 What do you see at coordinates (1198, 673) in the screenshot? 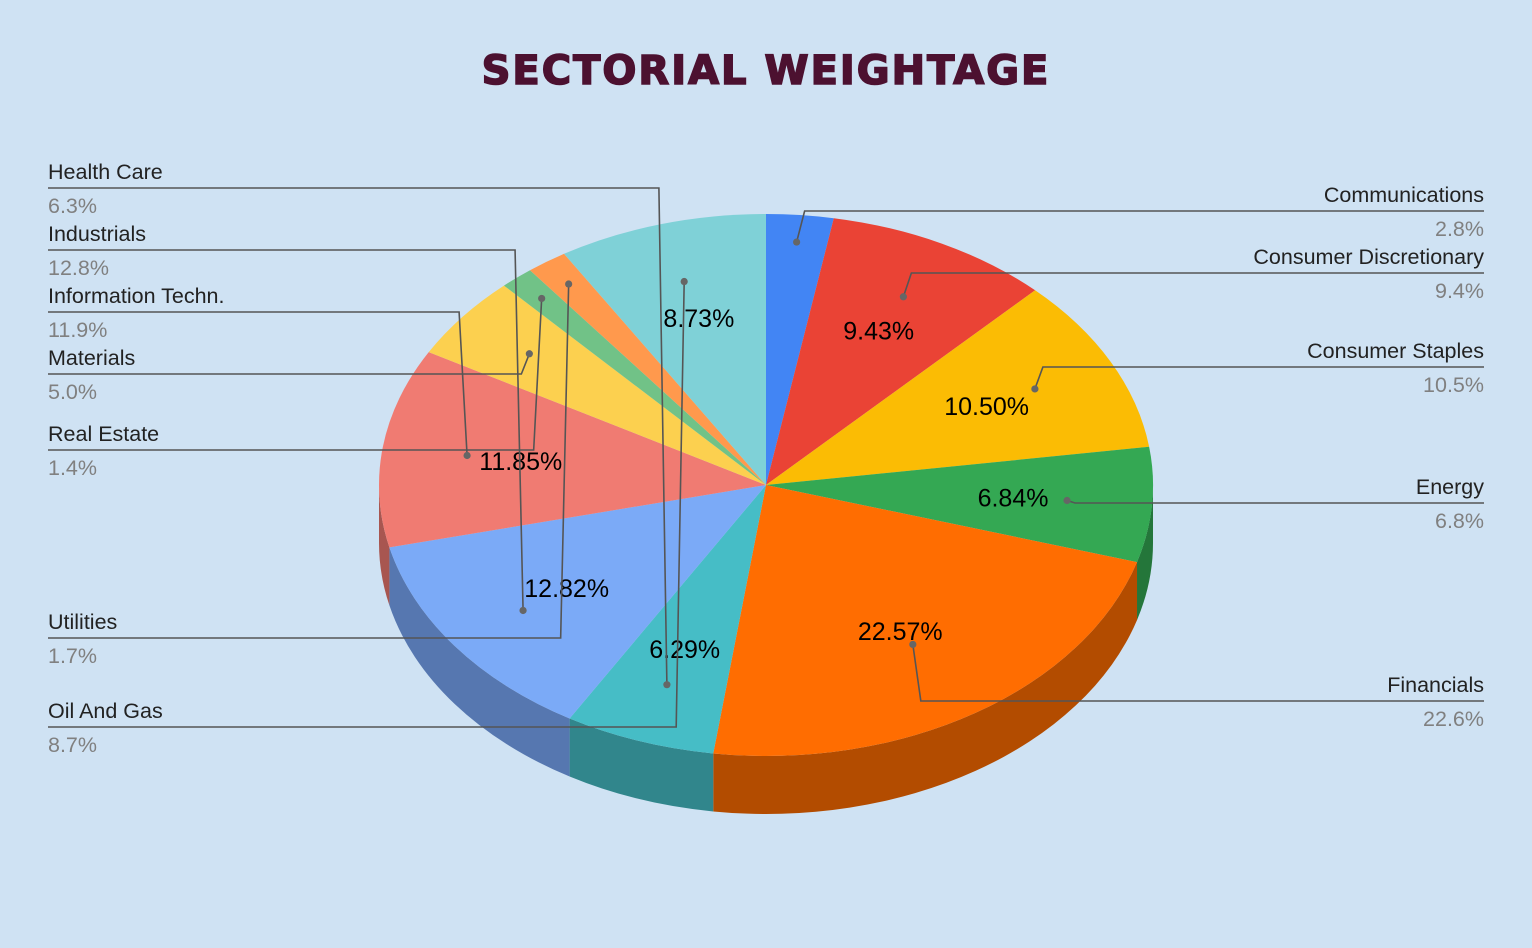
I see `leader-line-financials` at bounding box center [1198, 673].